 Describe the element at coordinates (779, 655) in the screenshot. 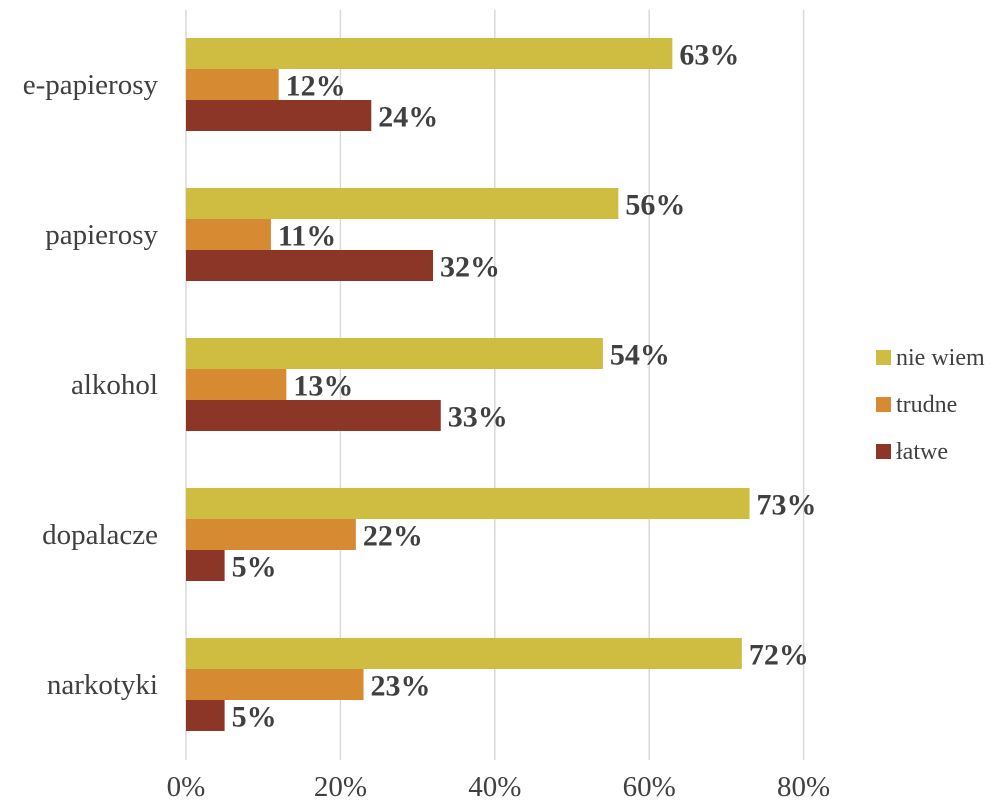

I see `data-label: 72%` at that location.